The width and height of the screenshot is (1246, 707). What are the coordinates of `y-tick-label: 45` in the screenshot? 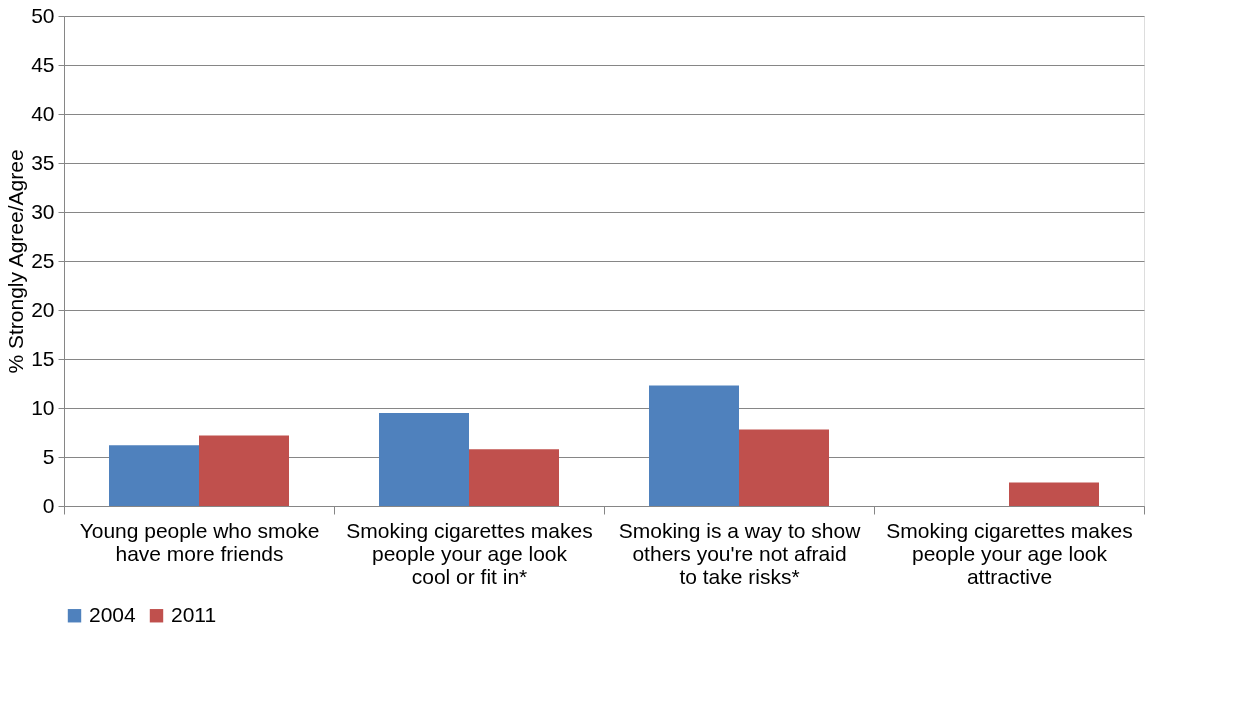 It's located at (43, 64).